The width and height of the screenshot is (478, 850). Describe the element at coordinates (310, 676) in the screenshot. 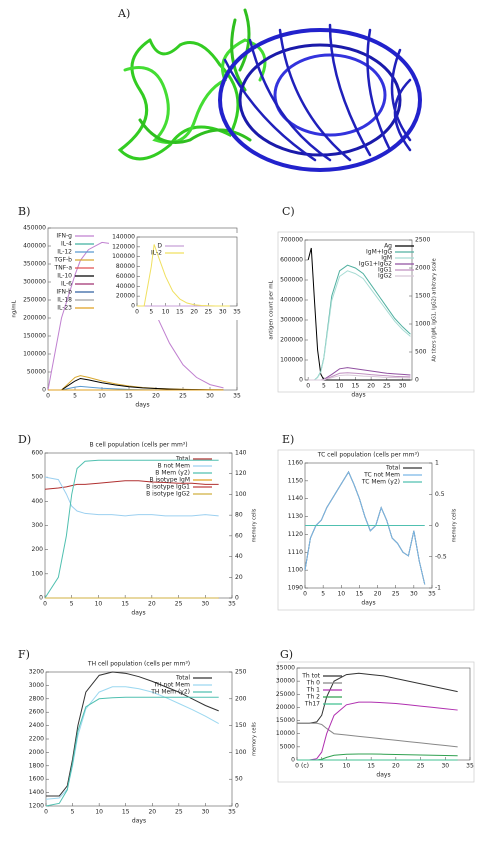

I see `legend-label: Th tot` at that location.